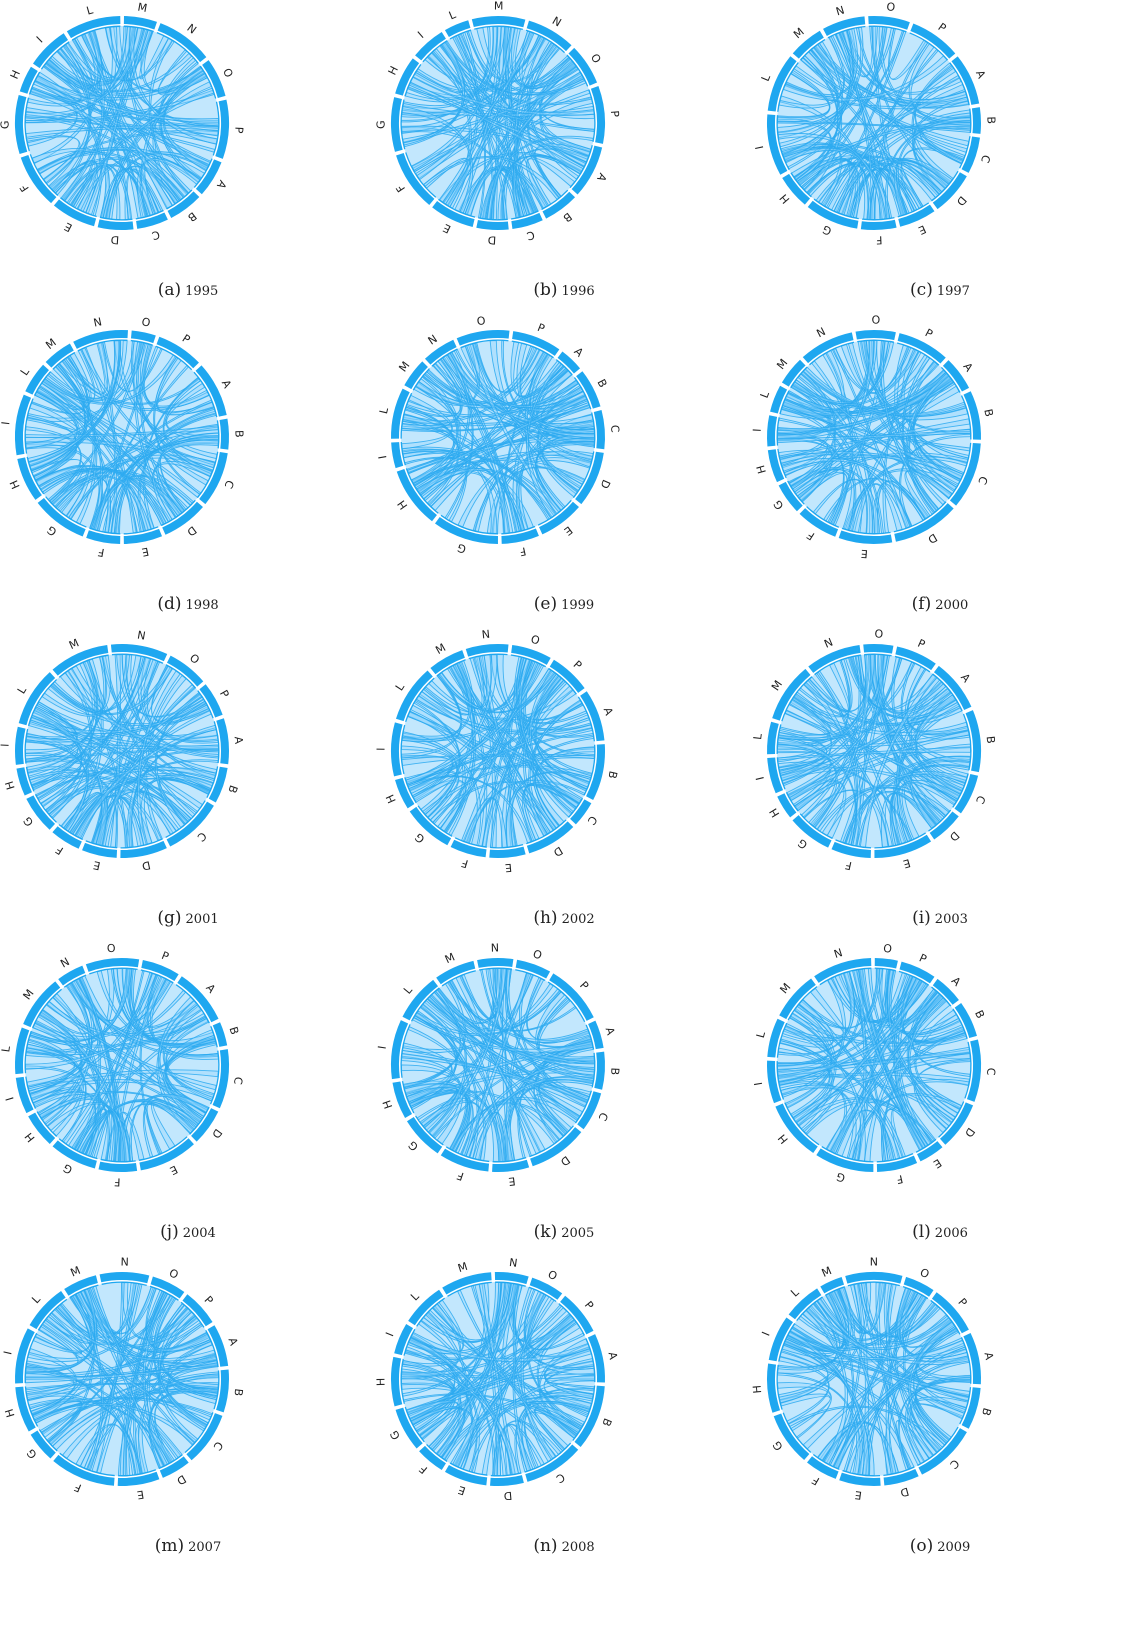 Image resolution: width=1128 pixels, height=1641 pixels. Describe the element at coordinates (513, 1263) in the screenshot. I see `segment-label: N` at that location.